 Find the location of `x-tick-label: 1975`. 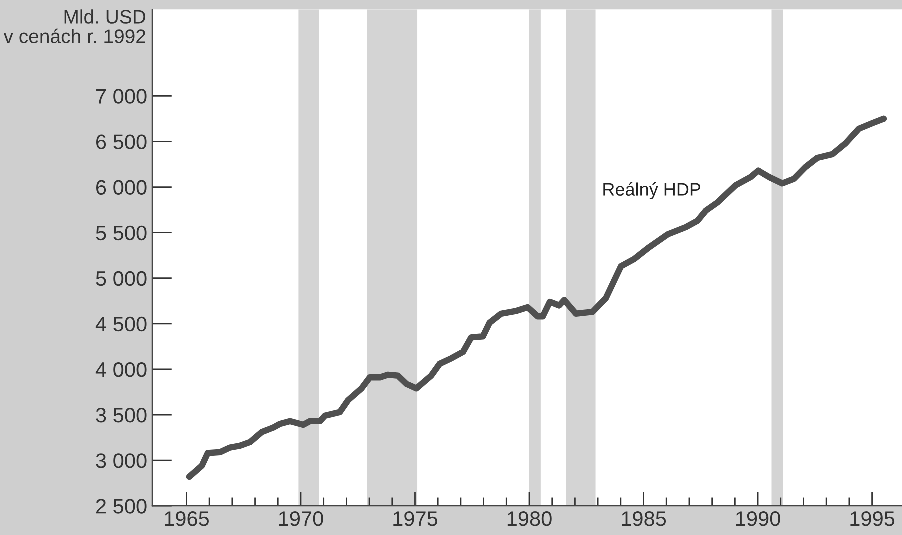

x-tick-label: 1975 is located at coordinates (416, 519).